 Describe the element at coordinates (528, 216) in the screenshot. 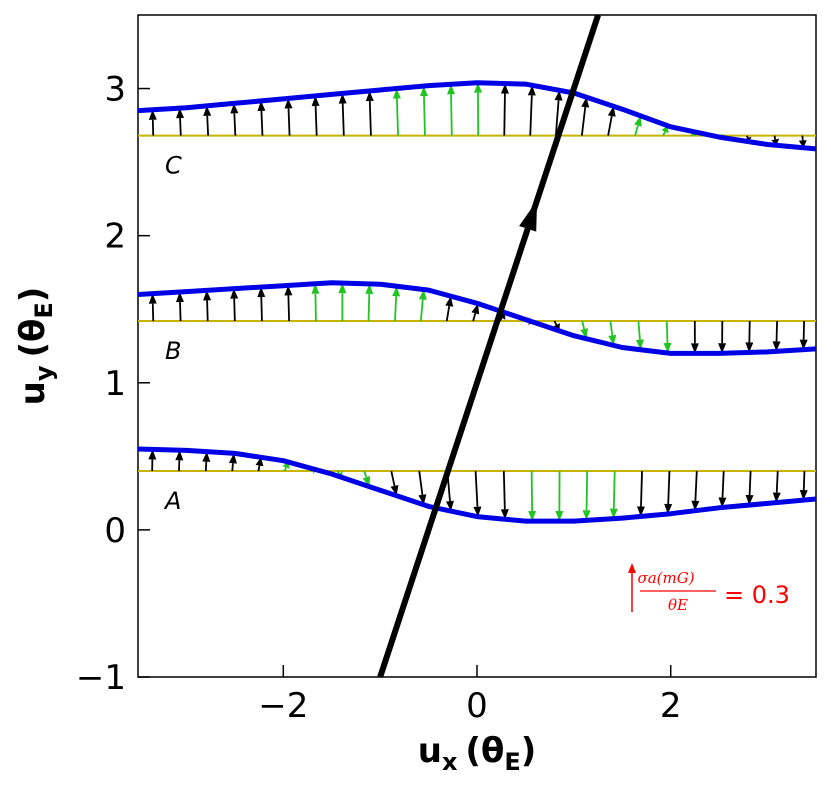

I see `trajectory-arrow-head` at that location.